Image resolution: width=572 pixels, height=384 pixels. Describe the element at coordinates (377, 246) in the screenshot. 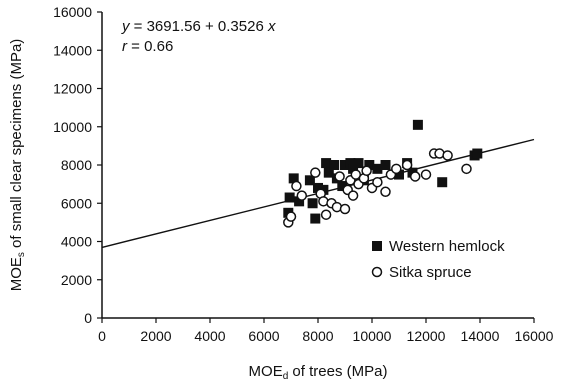

I see `legend-marker-western-hemlock` at that location.